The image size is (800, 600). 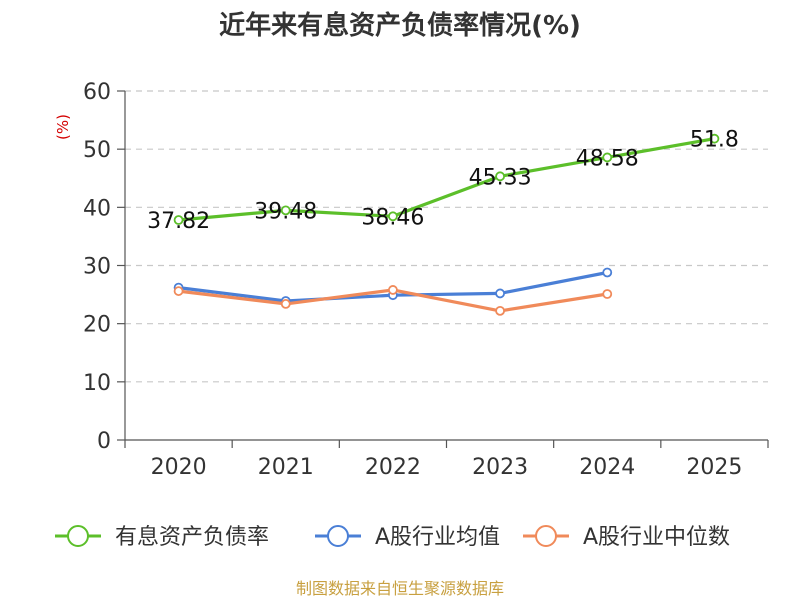 I want to click on data-point-0-2024, so click(x=607, y=157).